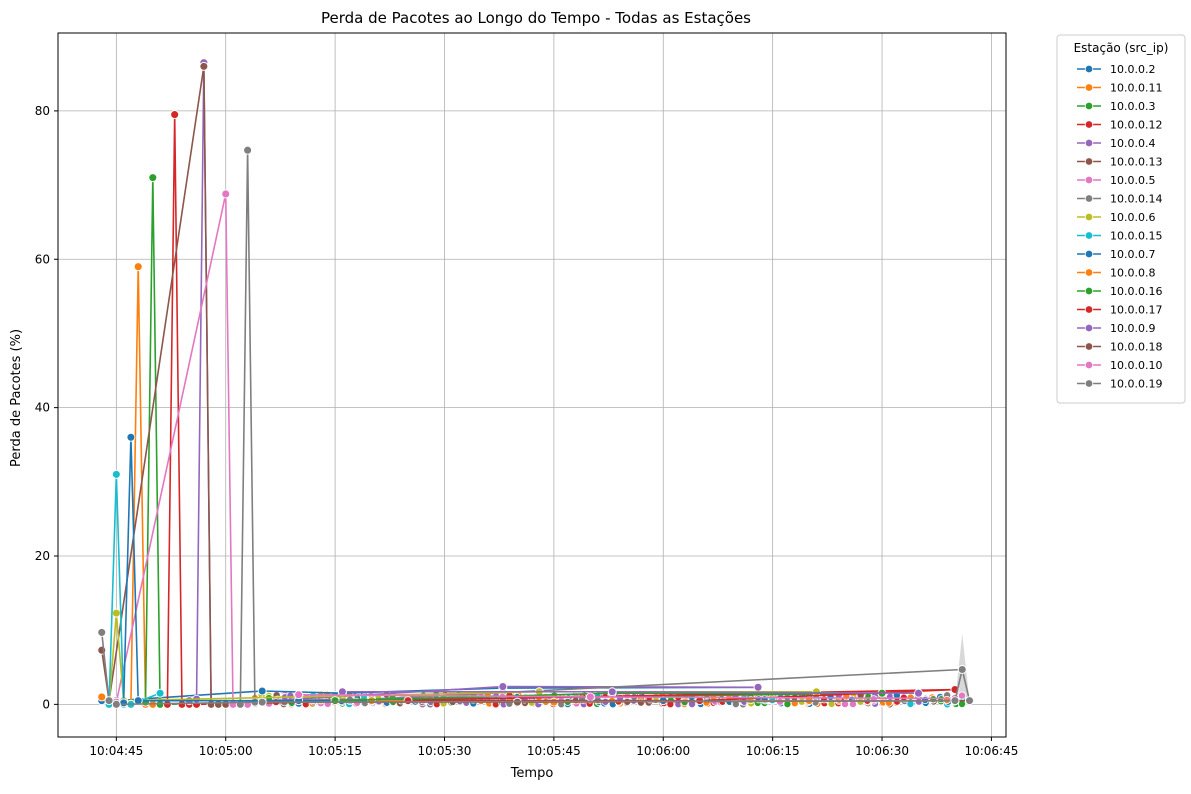 The height and width of the screenshot is (794, 1191). I want to click on x-tick-label: 10:06:45, so click(991, 751).